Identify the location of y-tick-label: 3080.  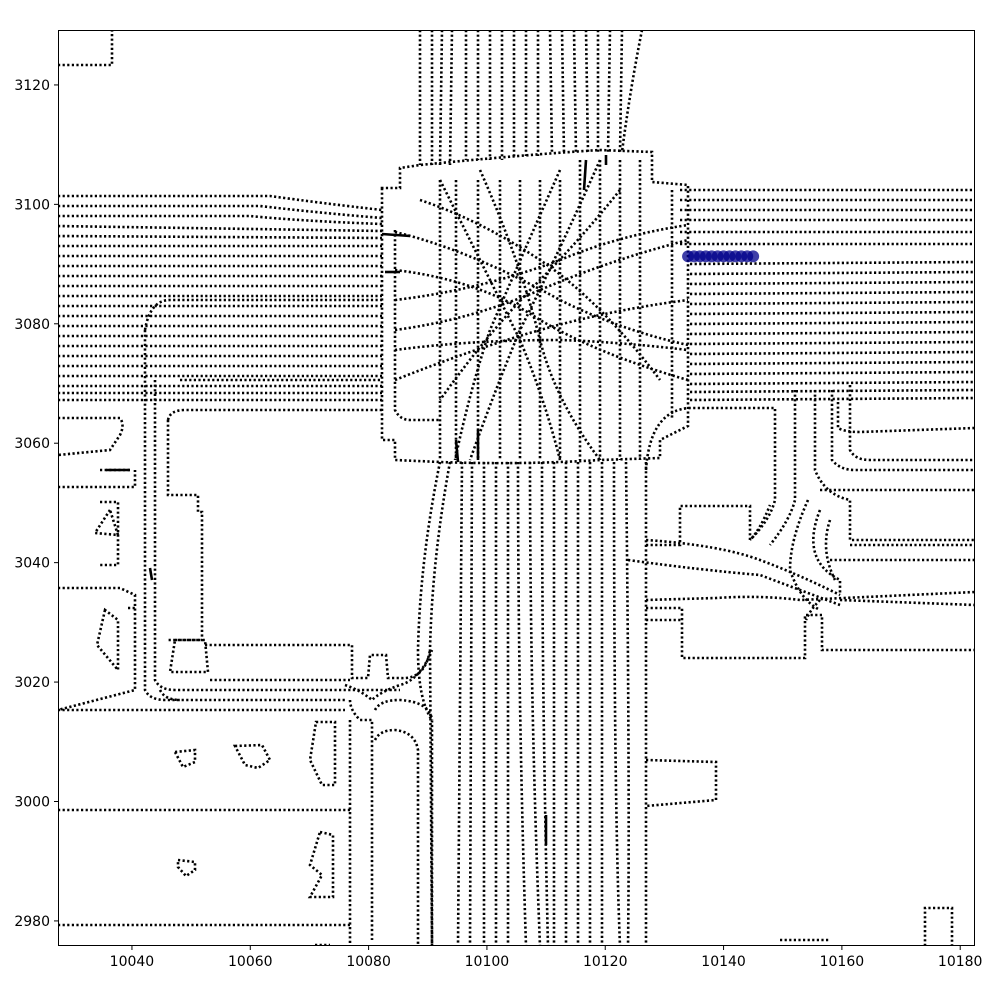
(32, 325).